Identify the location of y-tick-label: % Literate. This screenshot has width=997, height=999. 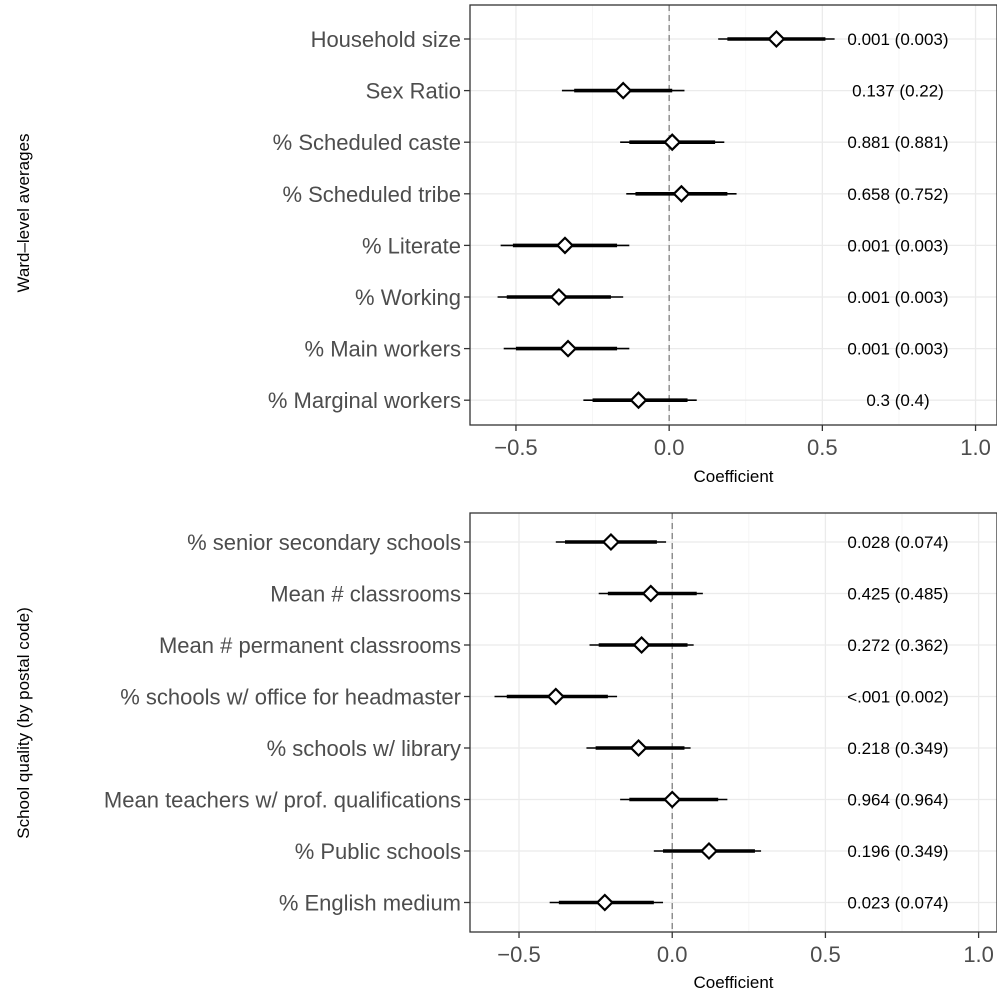
(411, 245).